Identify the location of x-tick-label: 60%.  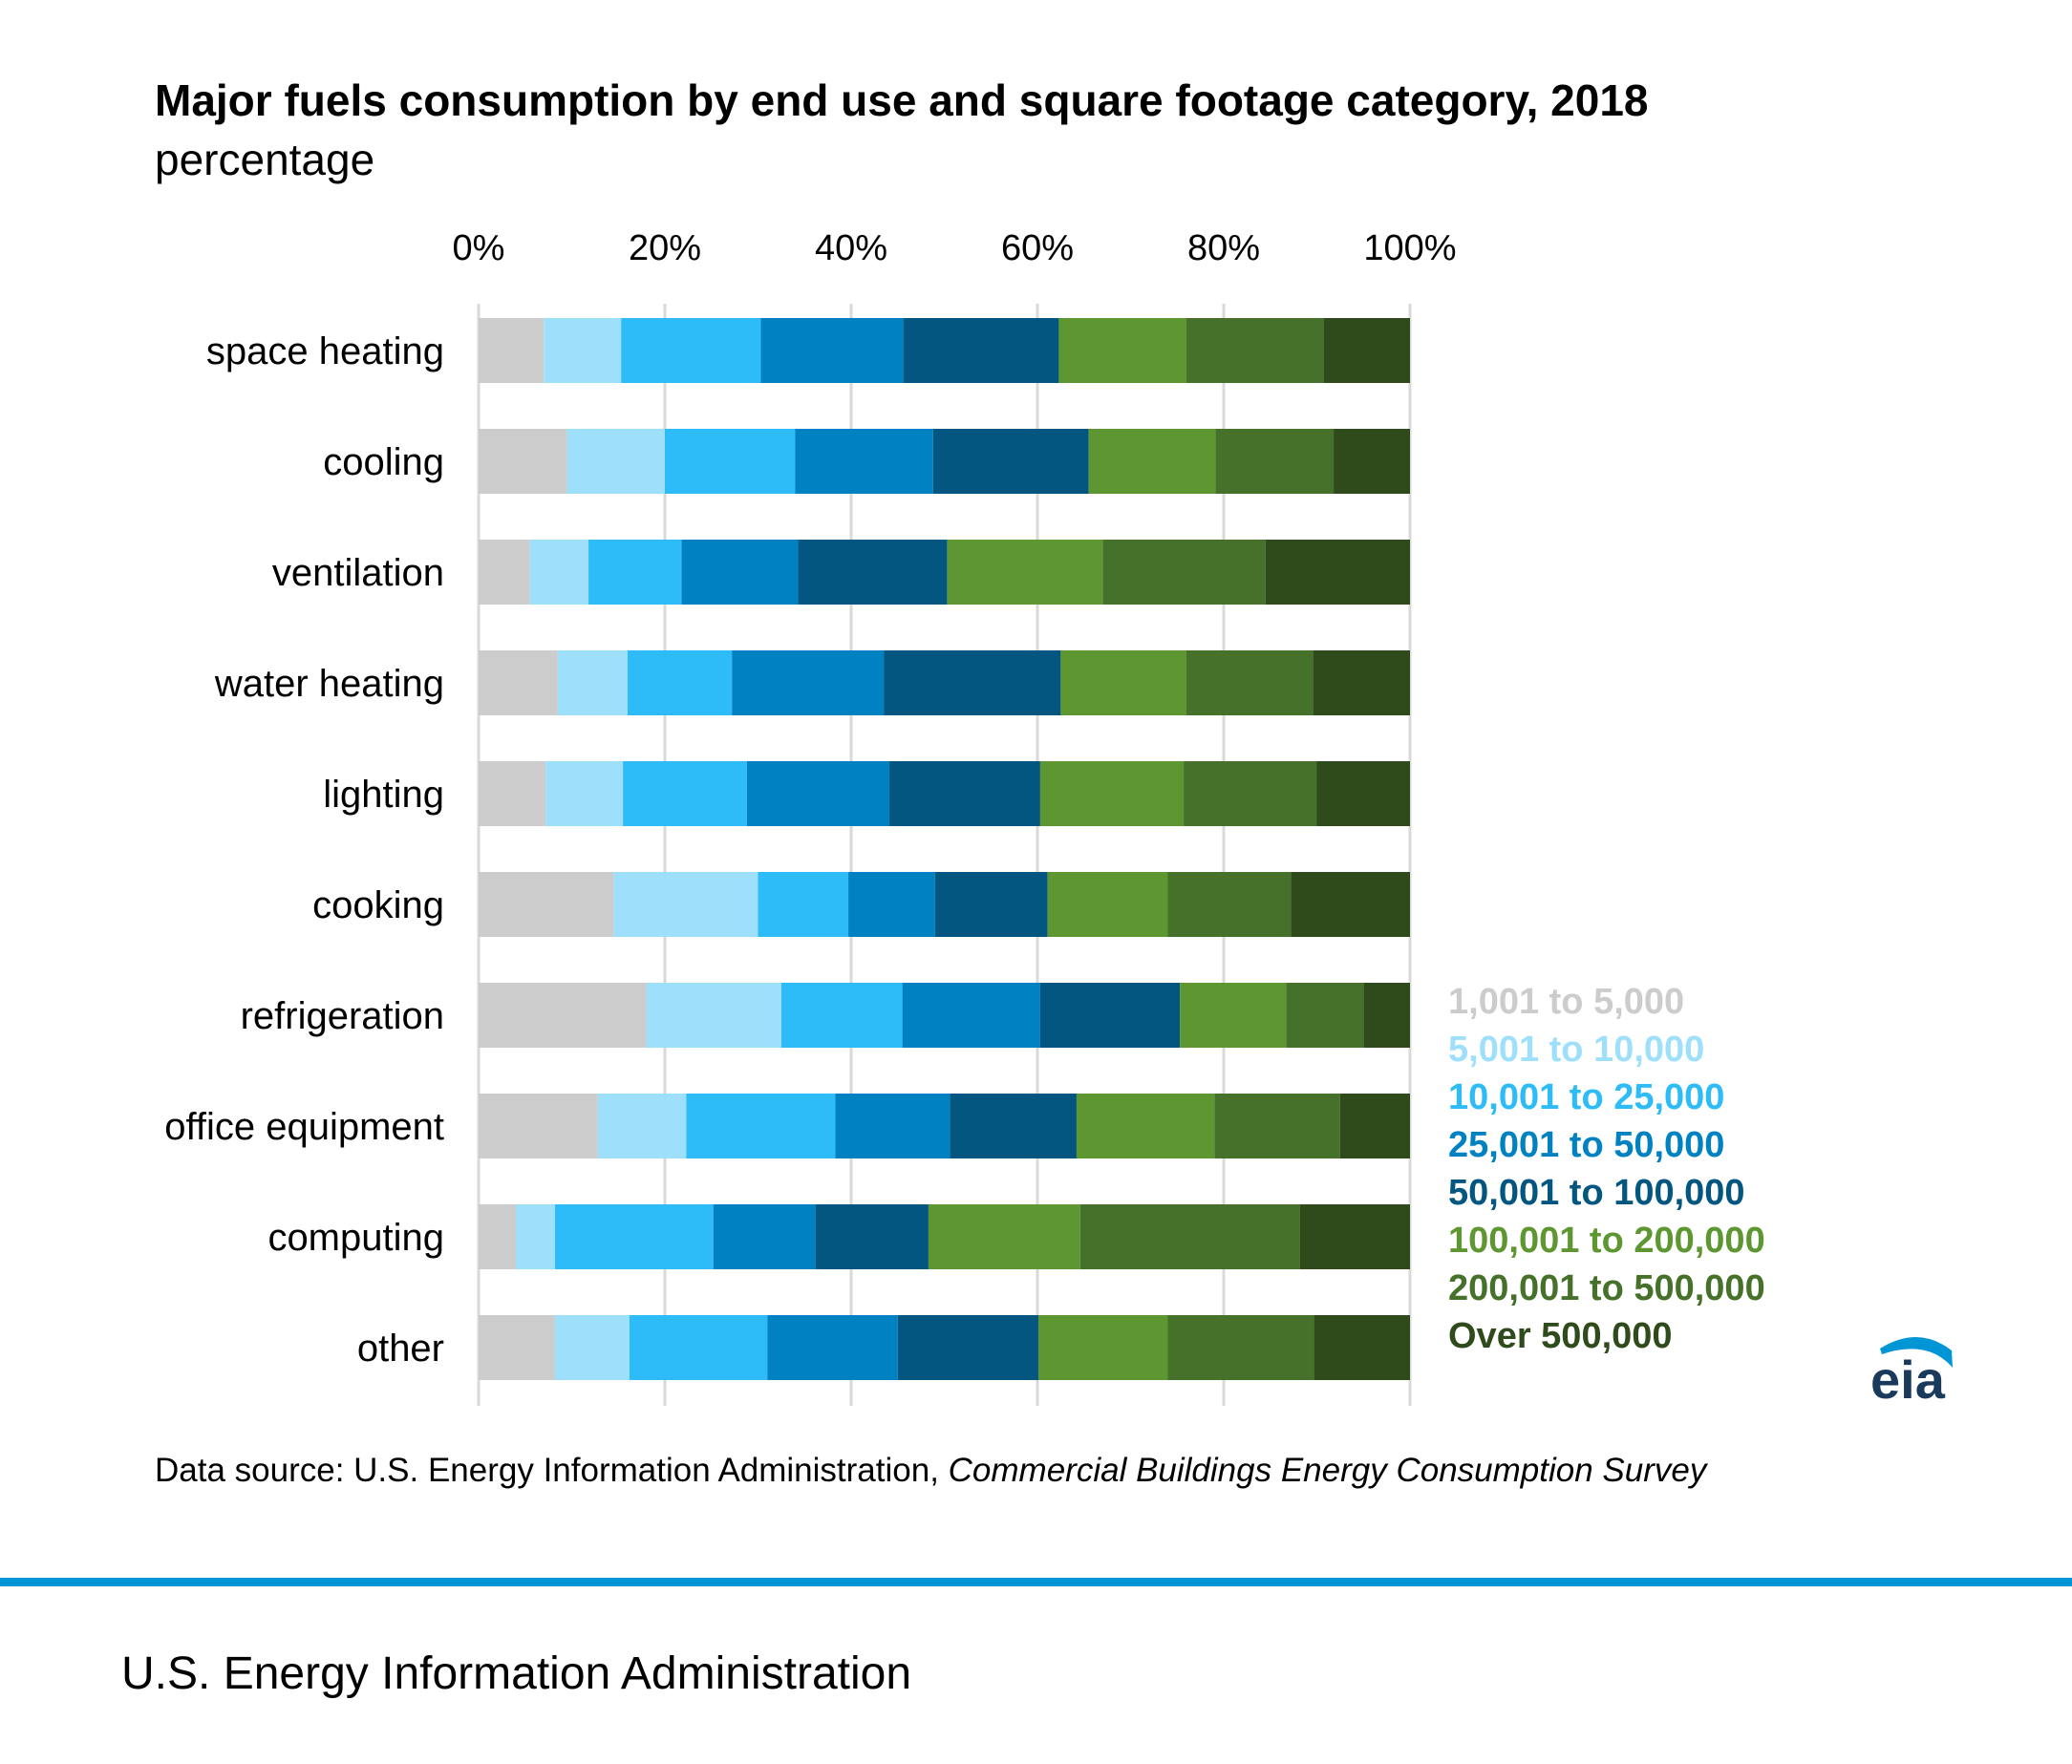
(1037, 248).